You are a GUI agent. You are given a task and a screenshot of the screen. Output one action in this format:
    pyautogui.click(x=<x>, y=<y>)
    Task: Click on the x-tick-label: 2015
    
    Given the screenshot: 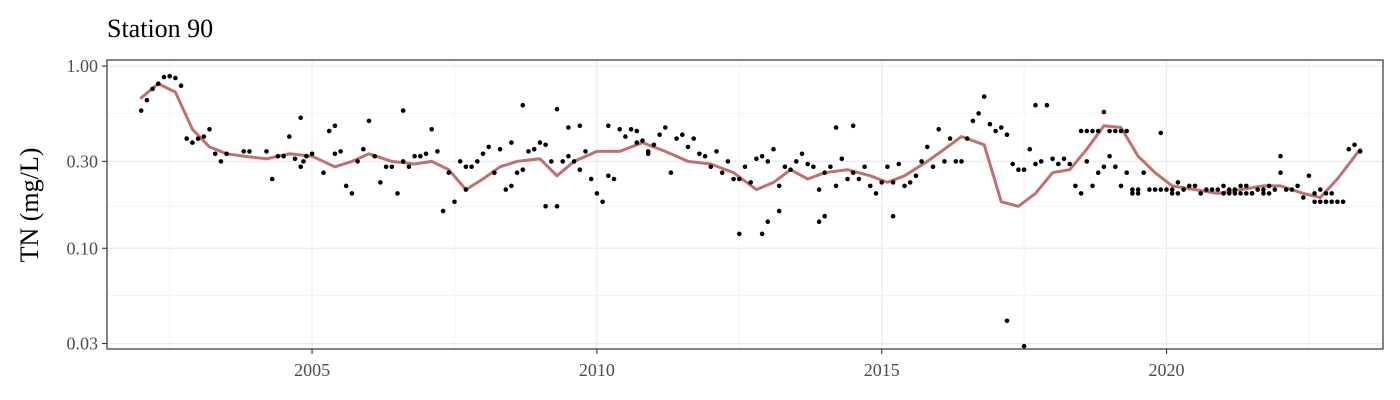 What is the action you would take?
    pyautogui.click(x=882, y=370)
    